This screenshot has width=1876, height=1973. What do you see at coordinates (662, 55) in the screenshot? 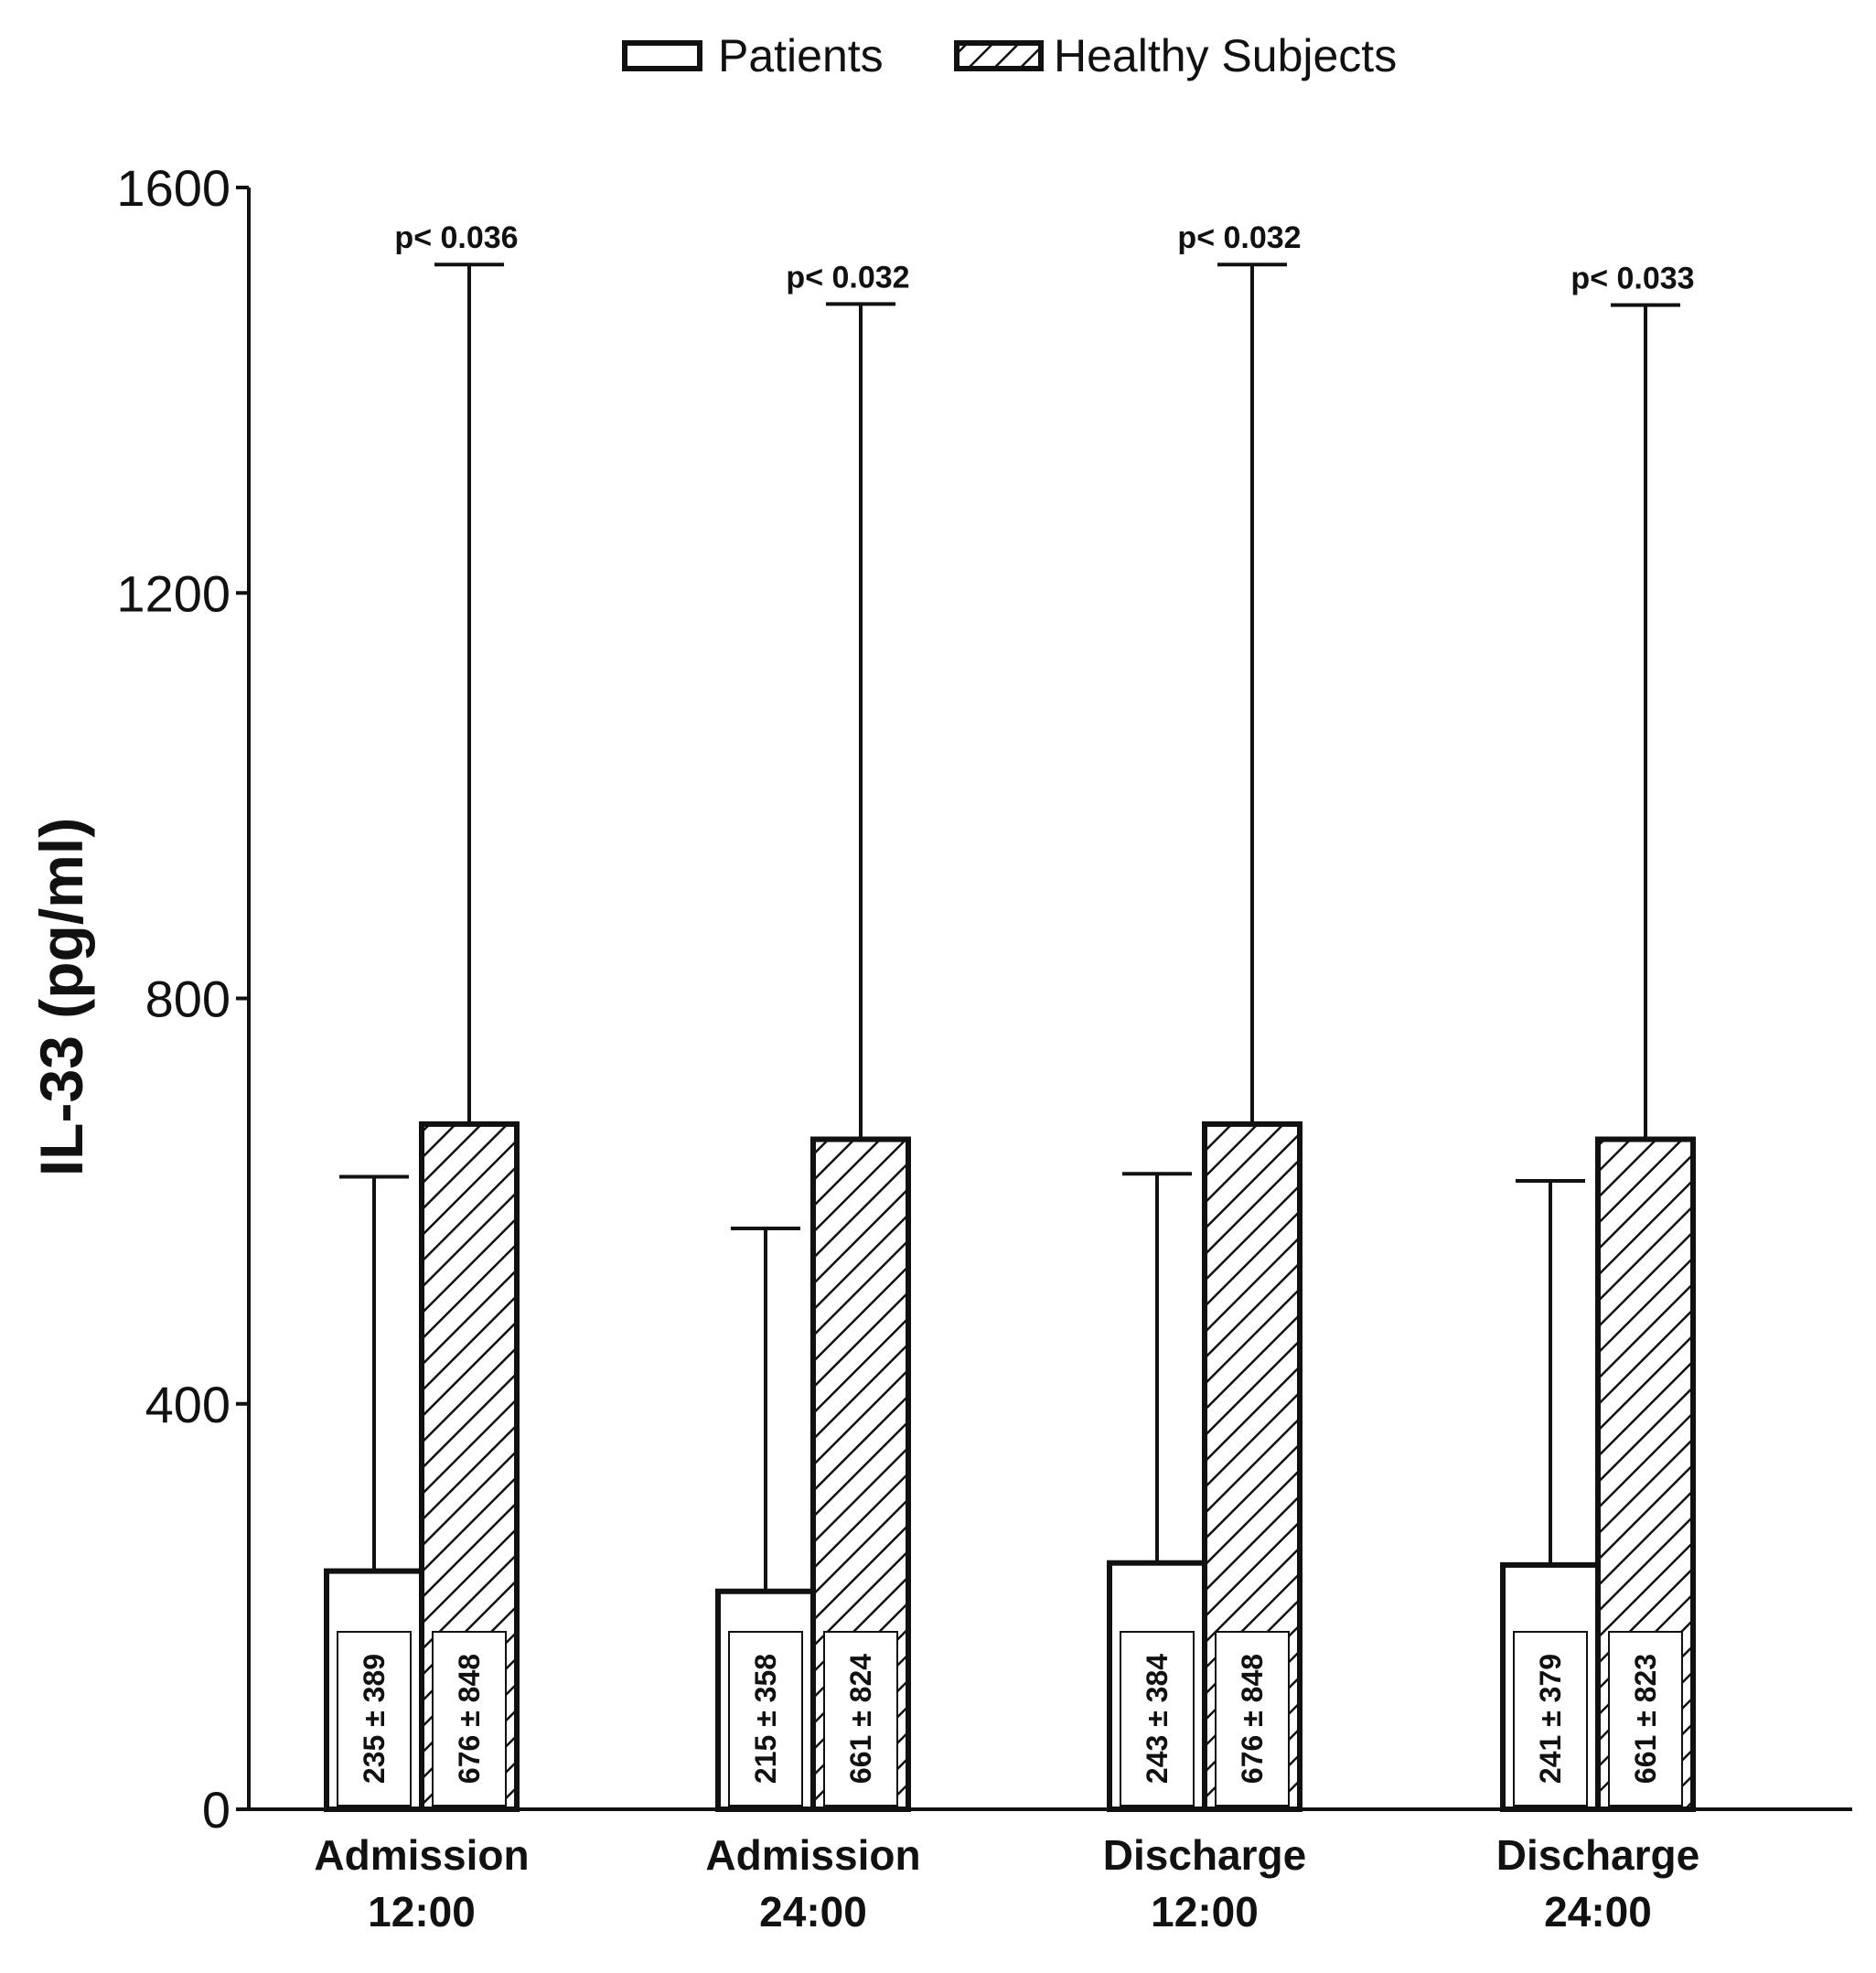
I see `legend-swatch-patients` at bounding box center [662, 55].